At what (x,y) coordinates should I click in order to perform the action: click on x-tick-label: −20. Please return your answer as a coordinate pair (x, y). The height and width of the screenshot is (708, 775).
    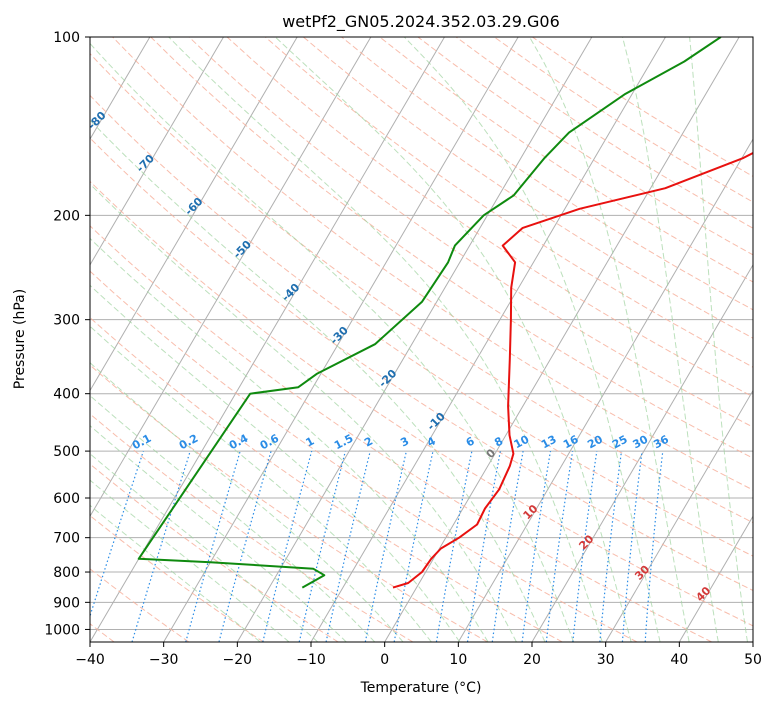
    Looking at the image, I should click on (238, 660).